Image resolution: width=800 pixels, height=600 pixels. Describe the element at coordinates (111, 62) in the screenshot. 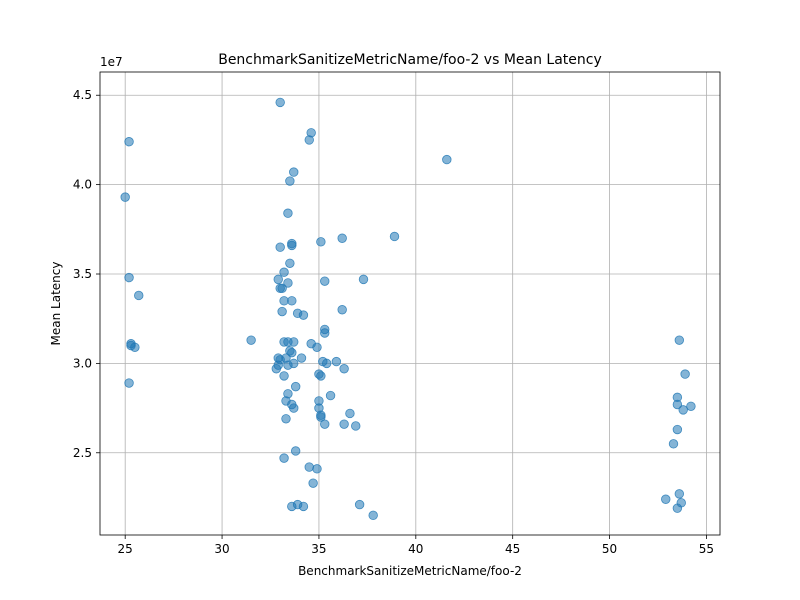

I see `y-axis-offset-label: 1e7` at that location.